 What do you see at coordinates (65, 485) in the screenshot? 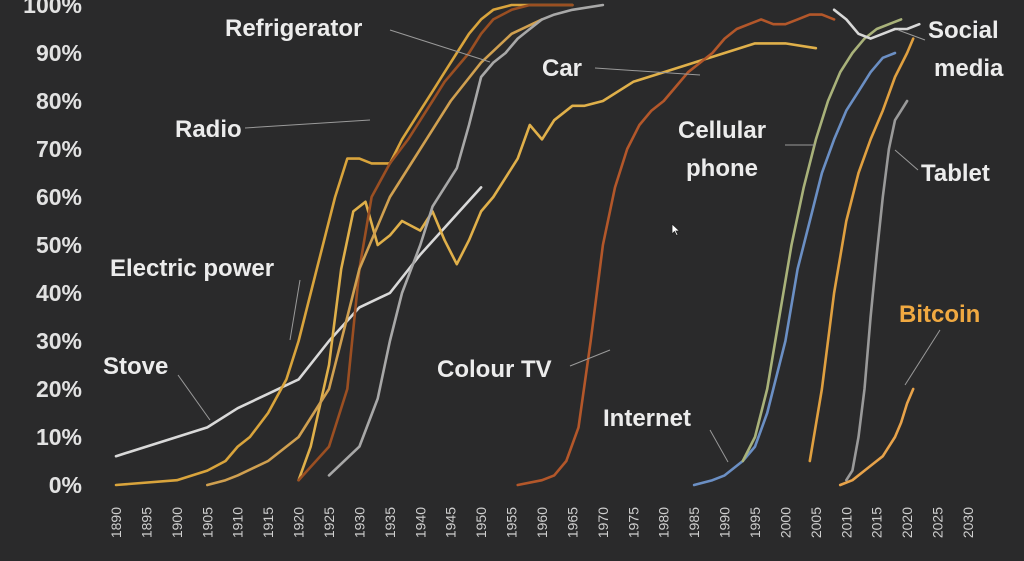
I see `y-tick-label: 0%` at bounding box center [65, 485].